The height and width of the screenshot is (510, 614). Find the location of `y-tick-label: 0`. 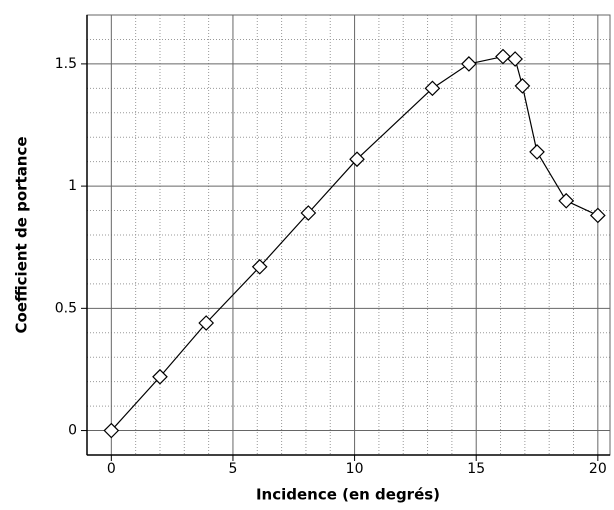

y-tick-label: 0 is located at coordinates (72, 431).